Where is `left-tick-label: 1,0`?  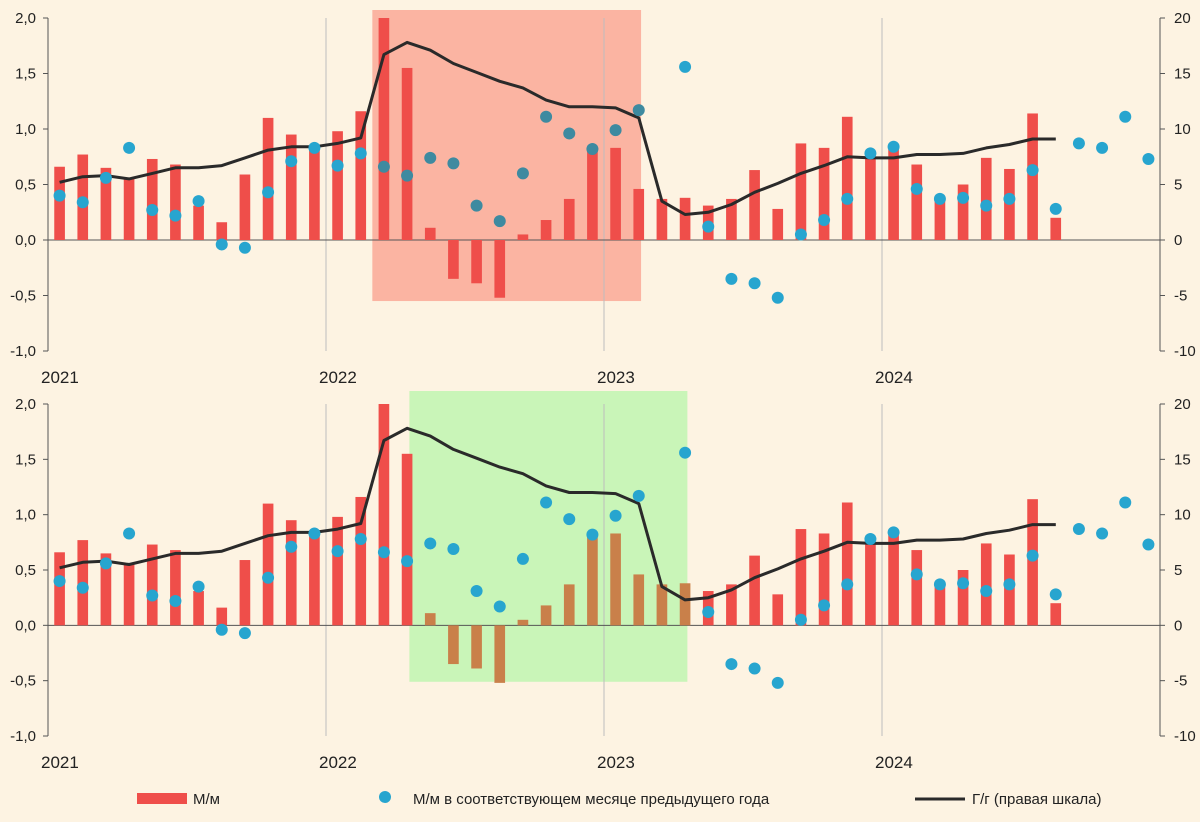 left-tick-label: 1,0 is located at coordinates (25, 515).